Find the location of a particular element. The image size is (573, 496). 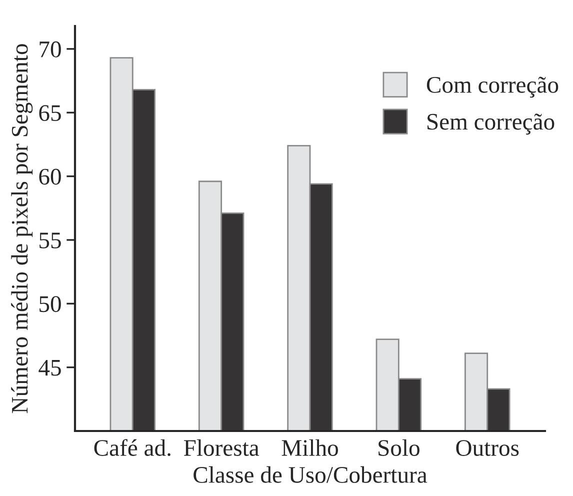

x-axis-title: Classe de Uso/Cobertura is located at coordinates (311, 474).